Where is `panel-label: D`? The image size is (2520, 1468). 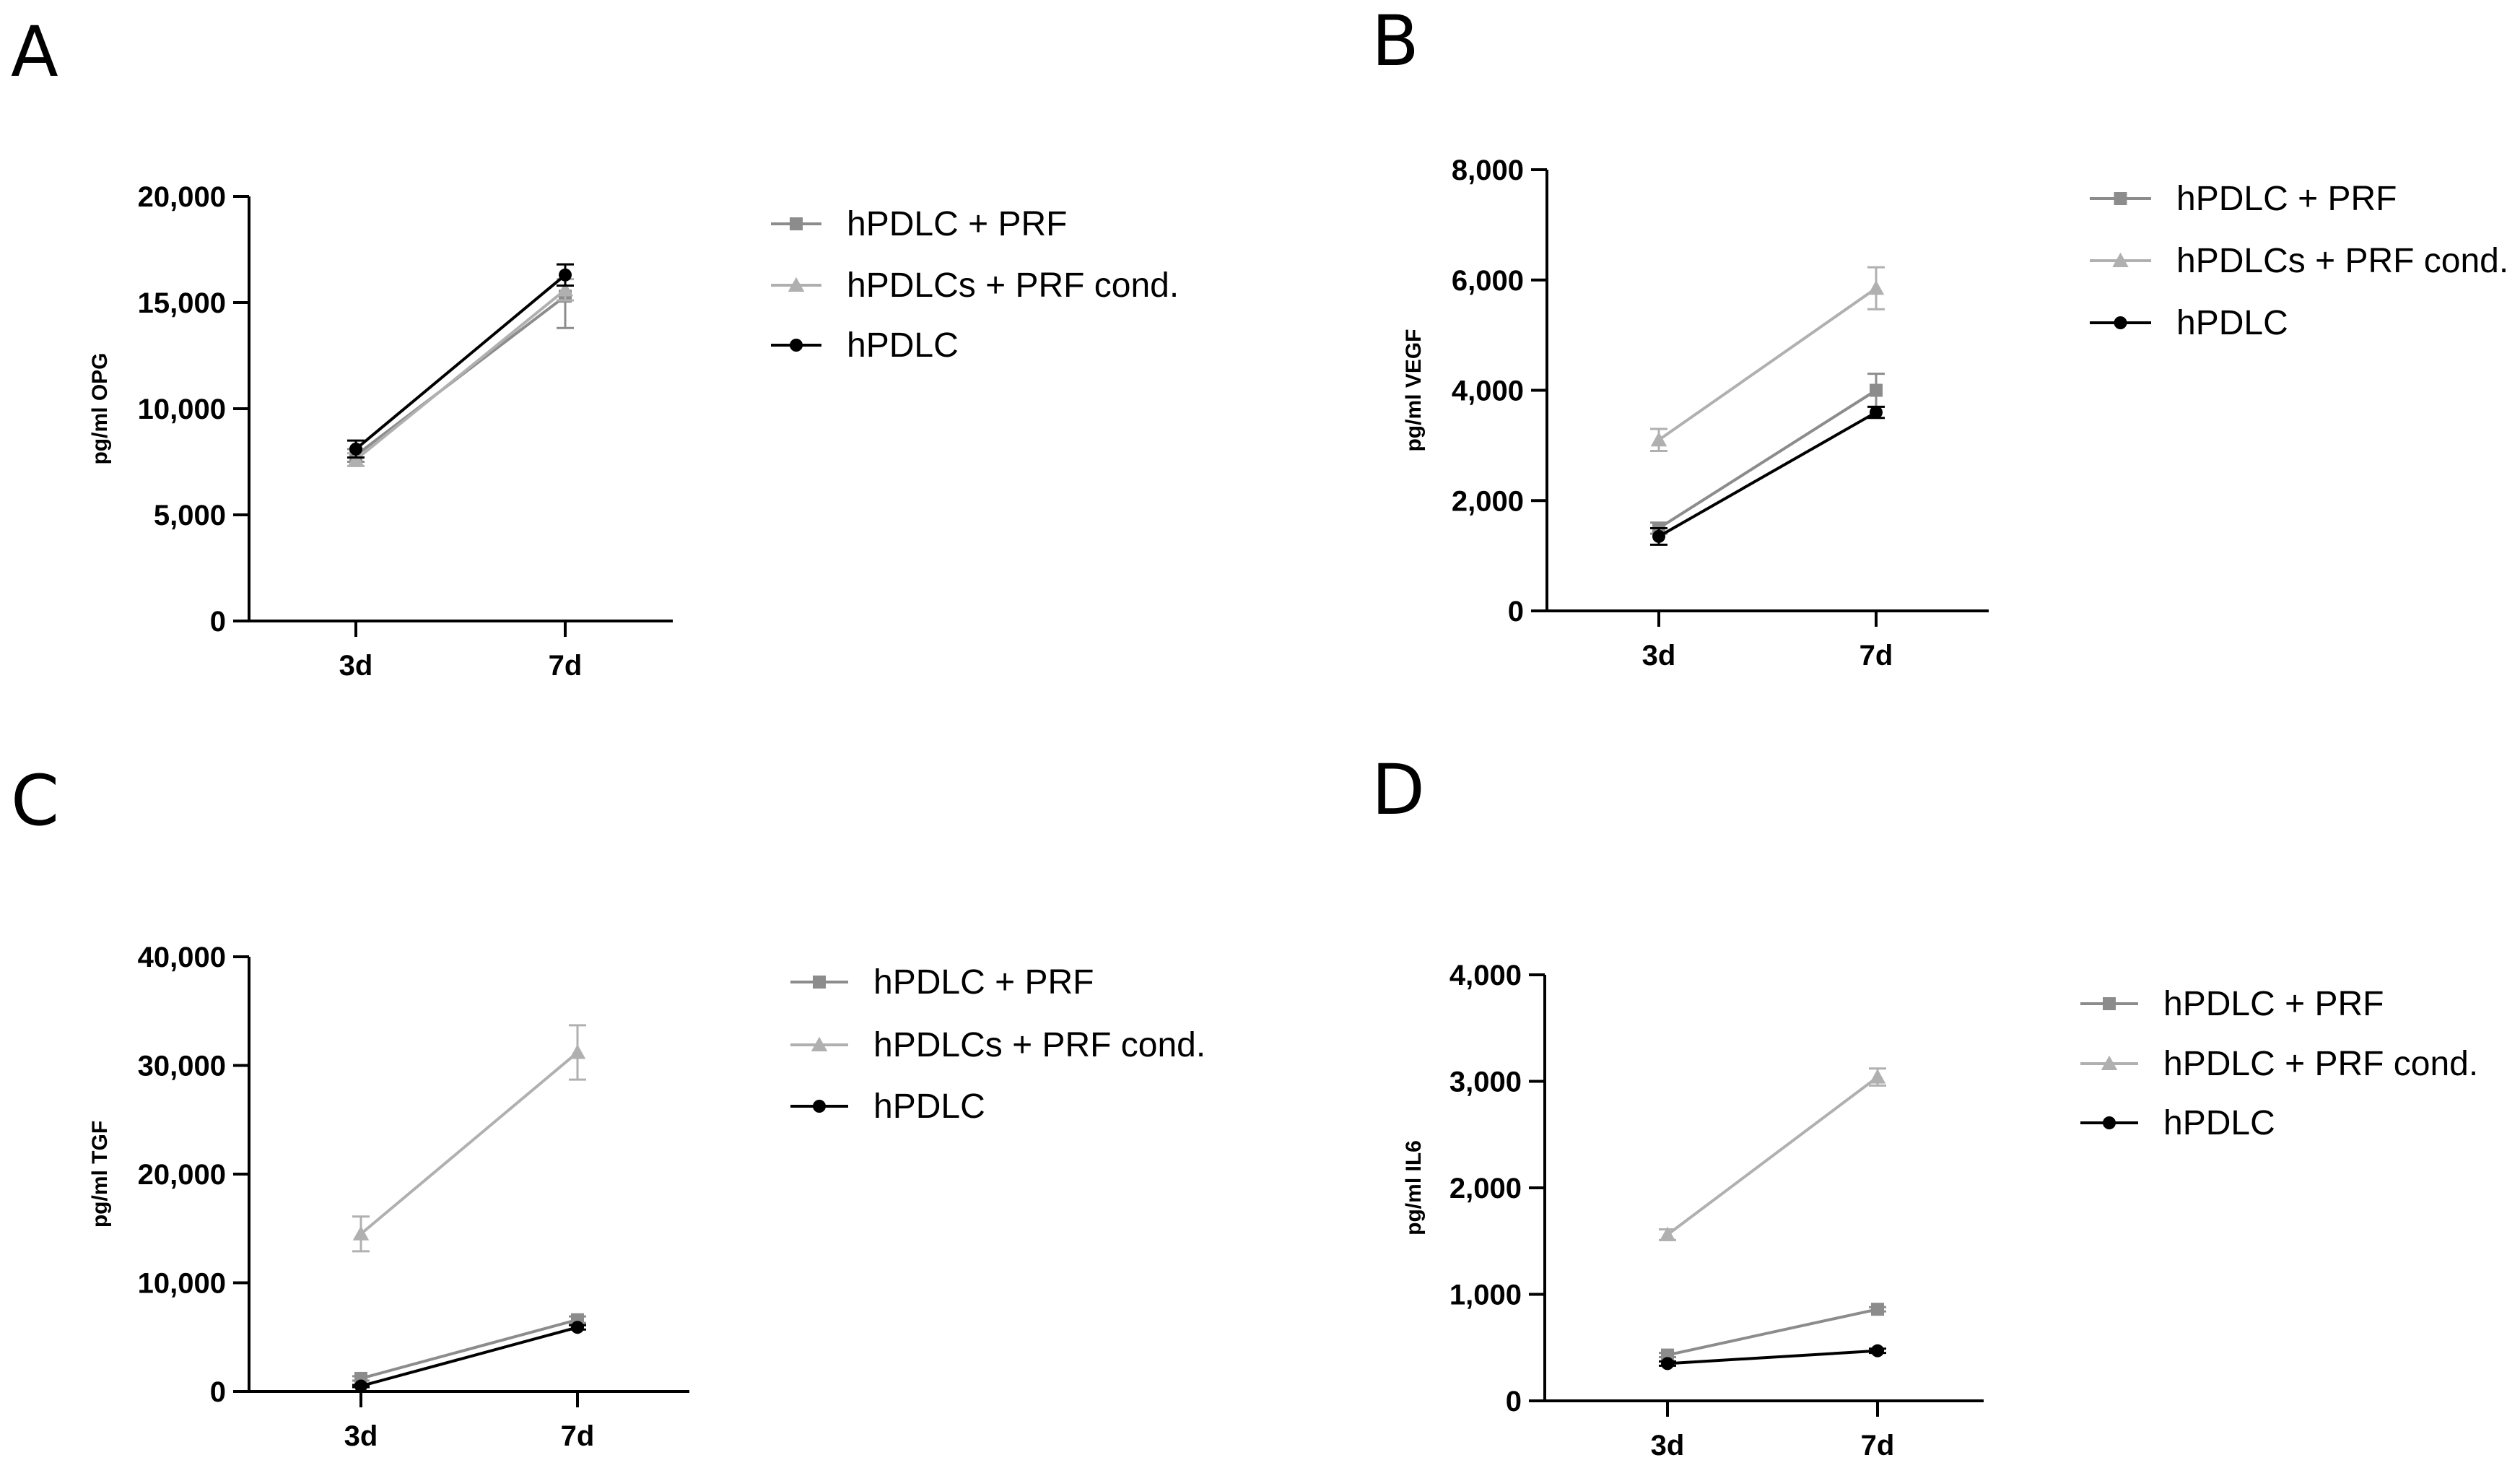
panel-label: D is located at coordinates (1398, 790).